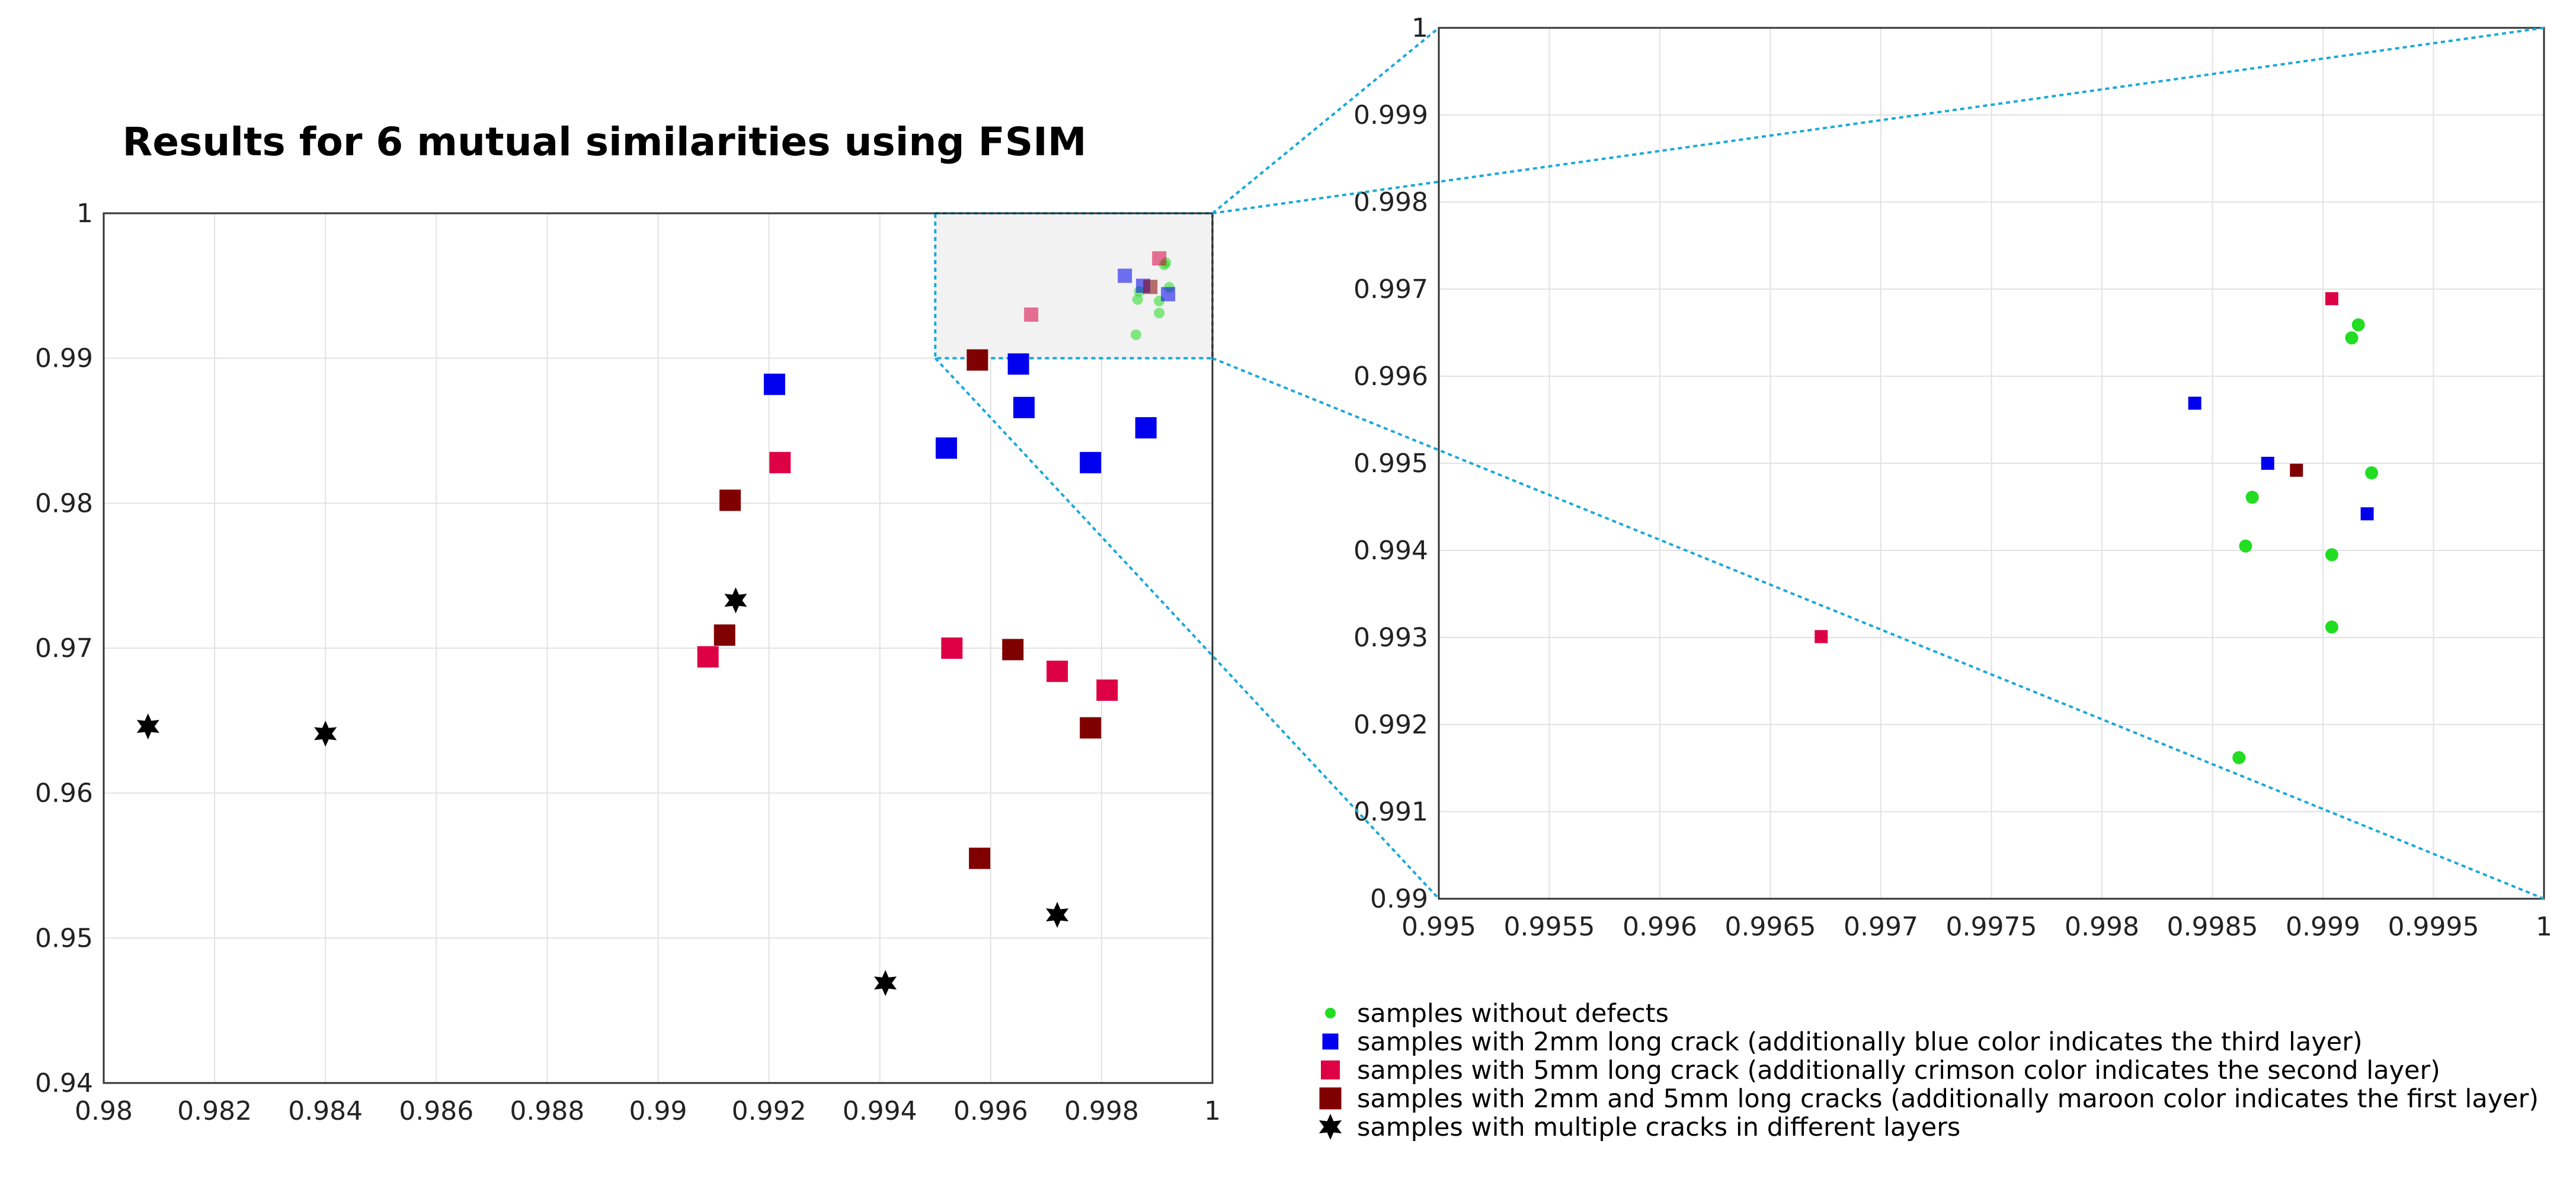 This screenshot has height=1192, width=2576. What do you see at coordinates (658, 1111) in the screenshot?
I see `left-x-tick-label: 0.99` at bounding box center [658, 1111].